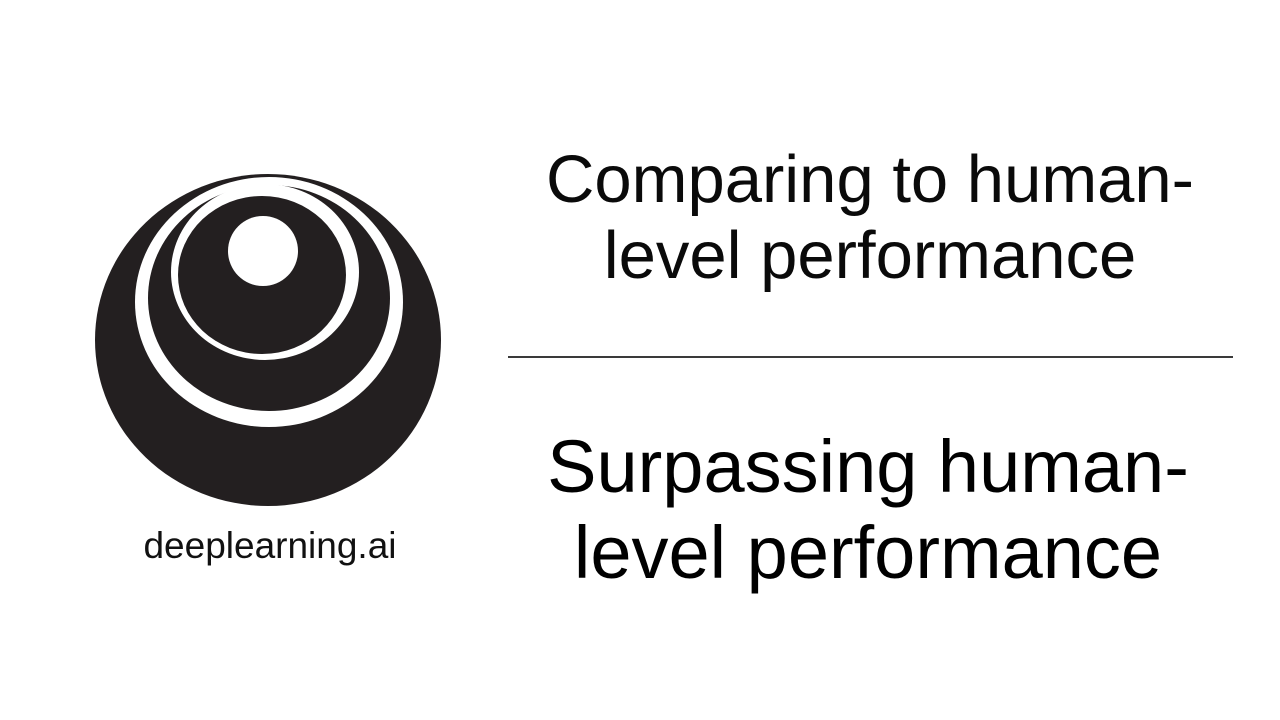  What do you see at coordinates (270, 545) in the screenshot?
I see `brand-name: deeplearning.ai` at bounding box center [270, 545].